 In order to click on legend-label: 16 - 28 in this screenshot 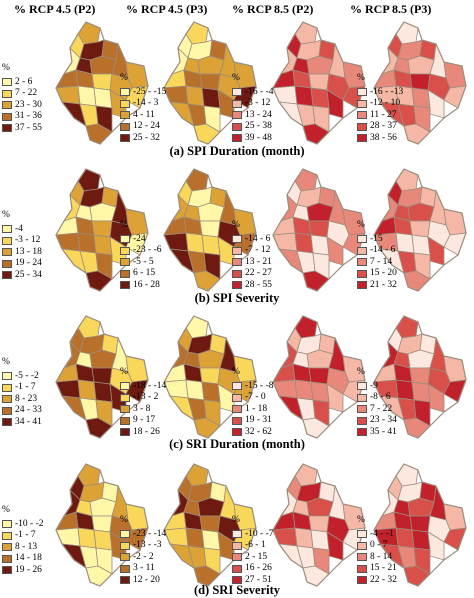, I will do `click(146, 284)`.